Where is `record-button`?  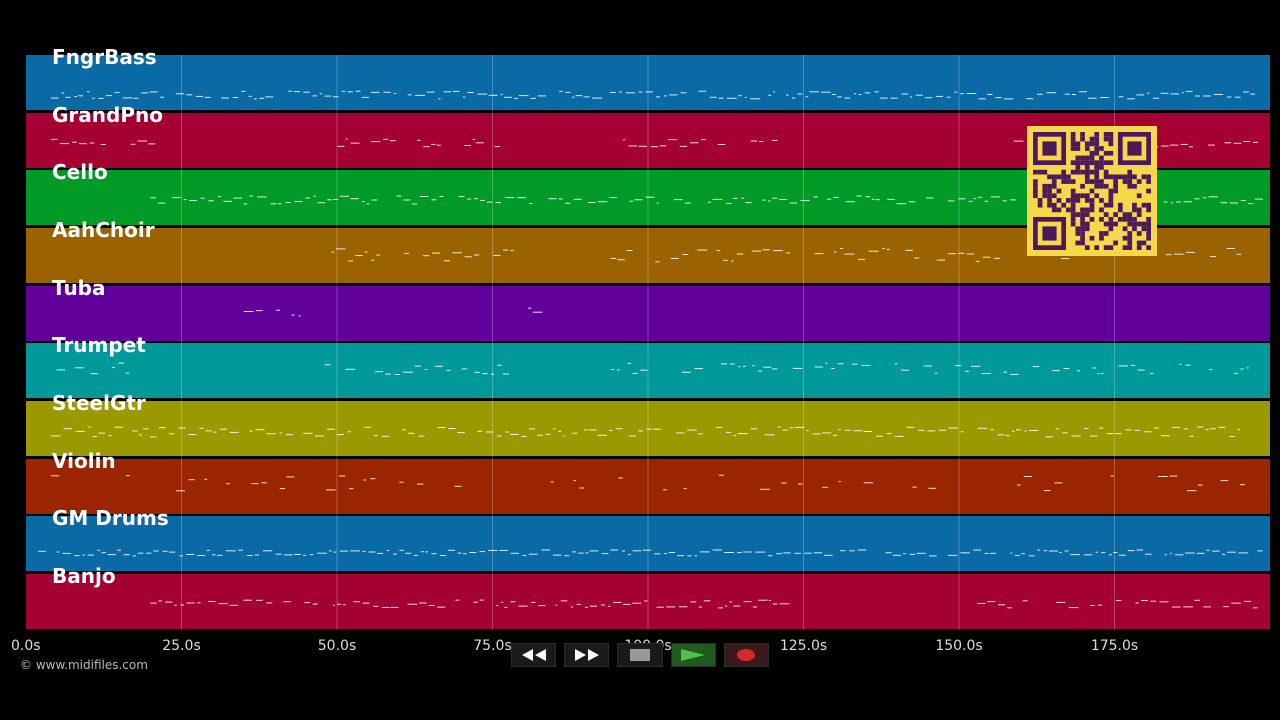 record-button is located at coordinates (746, 655).